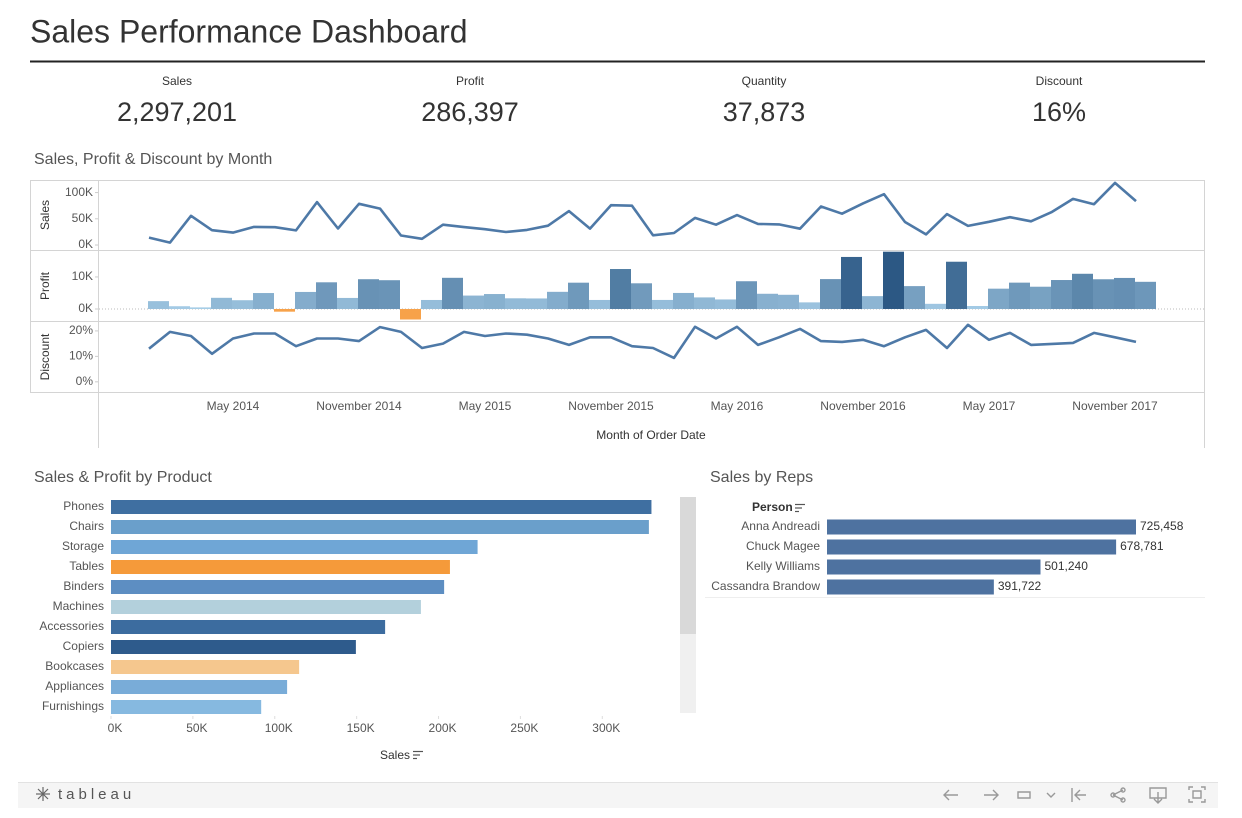 The width and height of the screenshot is (1242, 818). What do you see at coordinates (196, 728) in the screenshot?
I see `x-tick-label: 50K` at bounding box center [196, 728].